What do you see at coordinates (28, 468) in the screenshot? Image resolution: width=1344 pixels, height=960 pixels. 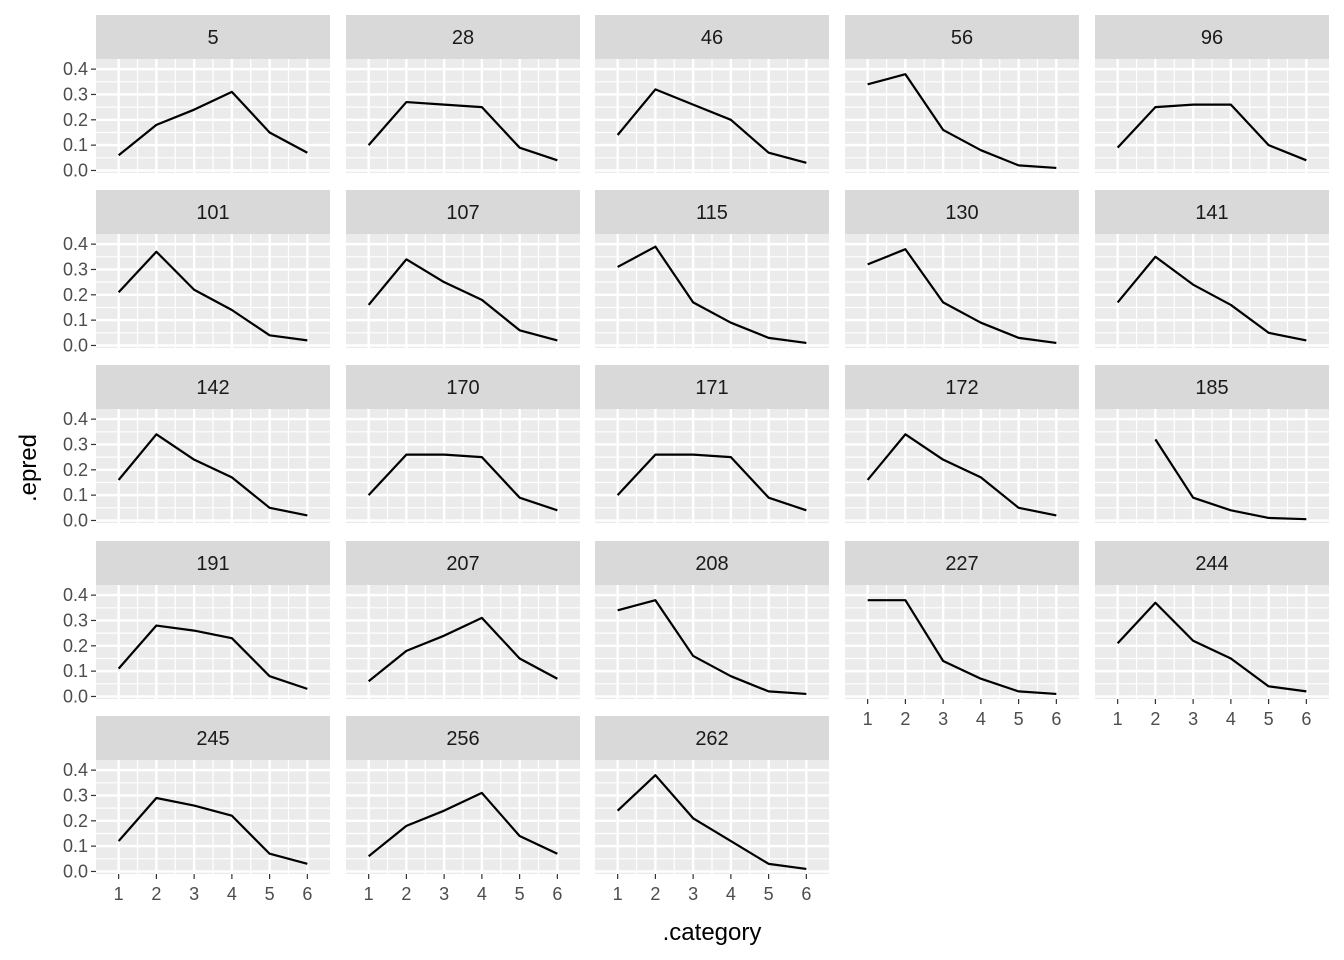 I see `y-axis-title: .epred` at bounding box center [28, 468].